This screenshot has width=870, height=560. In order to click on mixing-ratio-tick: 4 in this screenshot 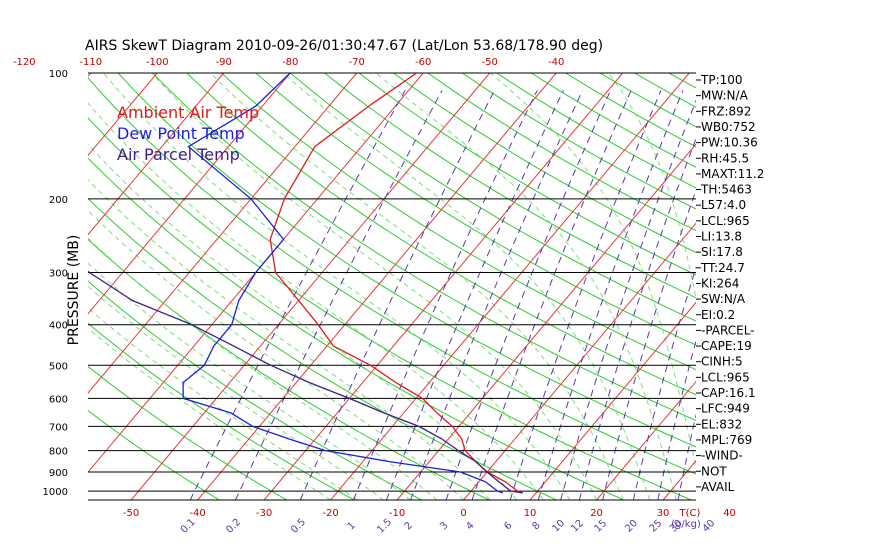, I will do `click(470, 526)`.